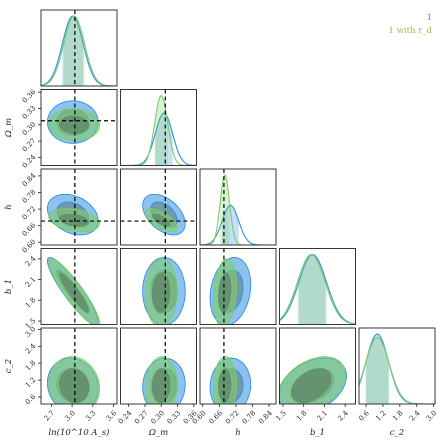  Describe the element at coordinates (411, 31) in the screenshot. I see `legend-entry-2: 1 with r_d` at that location.